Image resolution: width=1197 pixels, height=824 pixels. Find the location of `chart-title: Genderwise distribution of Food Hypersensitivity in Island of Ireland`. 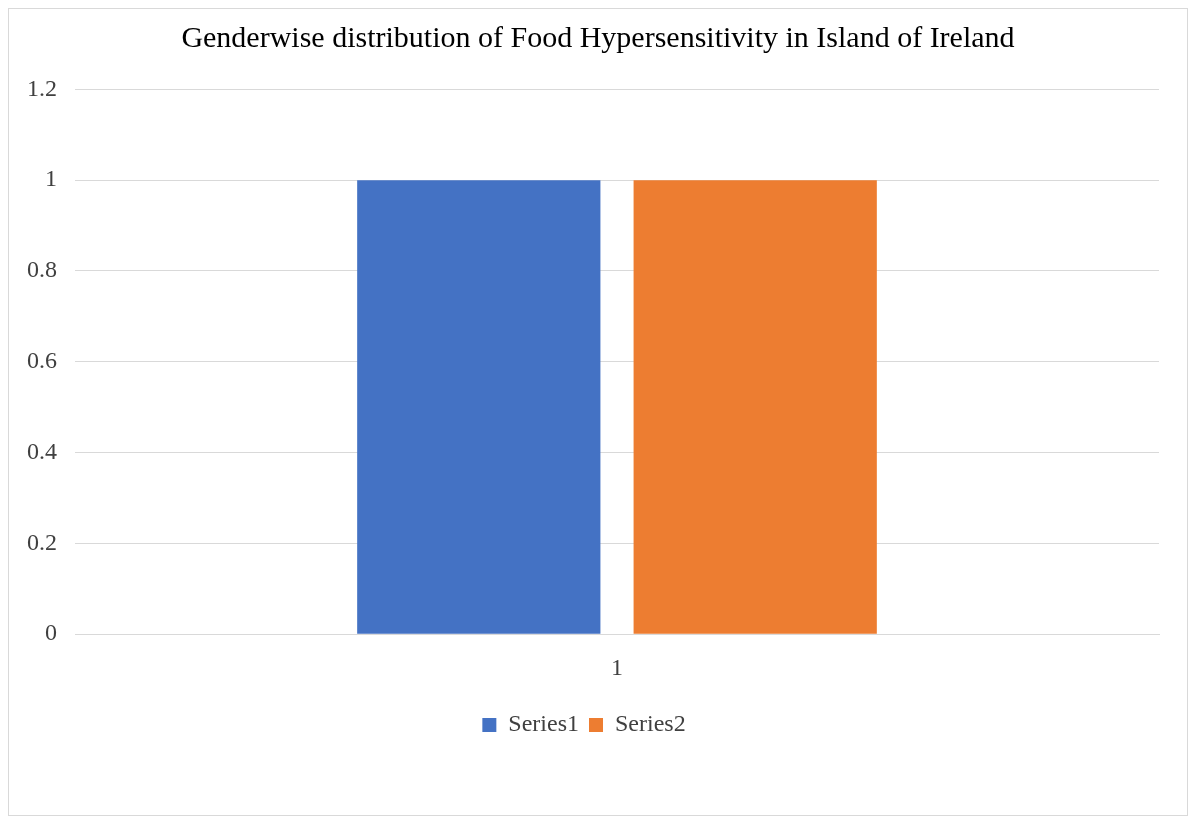

chart-title: Genderwise distribution of Food Hypersensitivity in Island of Ireland is located at coordinates (598, 37).